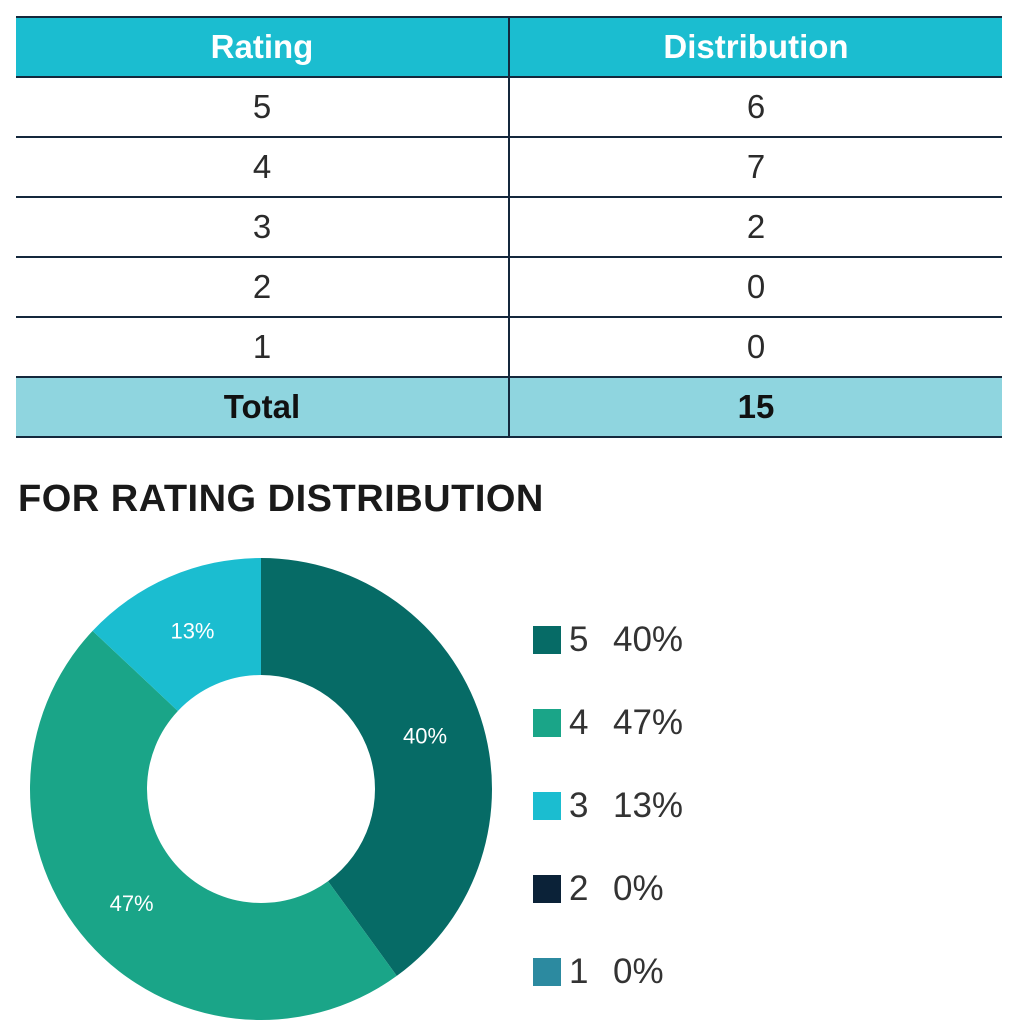 The width and height of the screenshot is (1024, 1024). I want to click on rating-cell: 4, so click(263, 167).